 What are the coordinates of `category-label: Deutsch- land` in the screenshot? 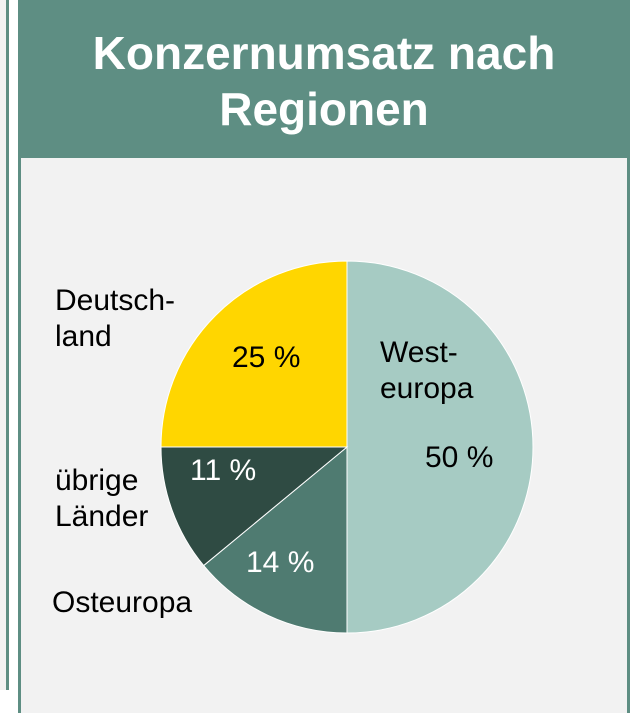 It's located at (115, 318).